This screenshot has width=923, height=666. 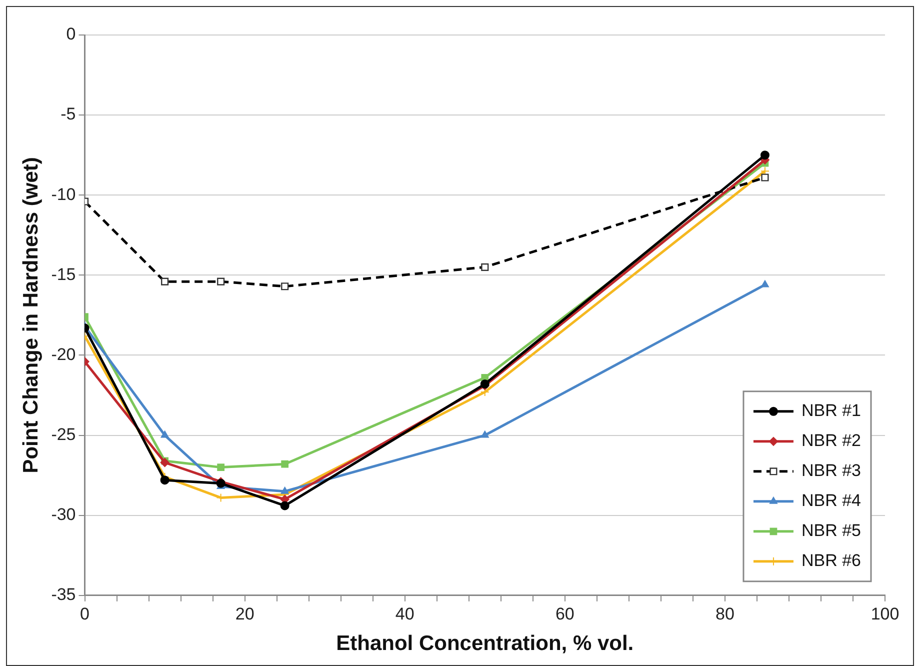 What do you see at coordinates (724, 614) in the screenshot?
I see `x-tick-label: 80` at bounding box center [724, 614].